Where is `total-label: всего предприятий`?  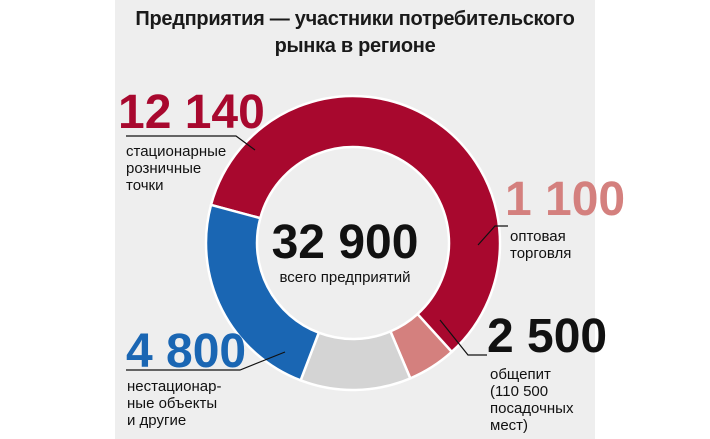 total-label: всего предприятий is located at coordinates (344, 277).